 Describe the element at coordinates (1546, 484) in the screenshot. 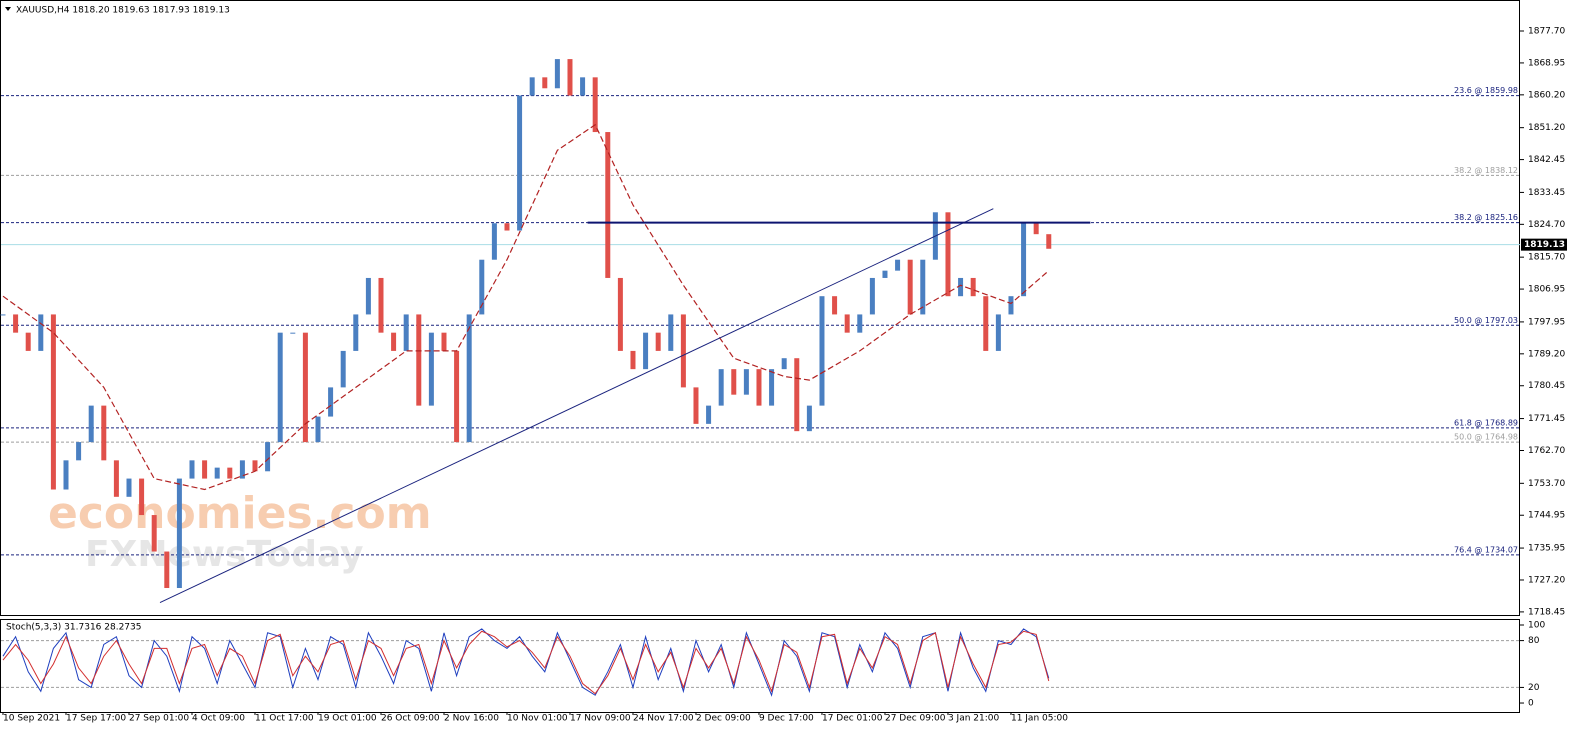

I see `y-tick-label: 1753.70` at that location.